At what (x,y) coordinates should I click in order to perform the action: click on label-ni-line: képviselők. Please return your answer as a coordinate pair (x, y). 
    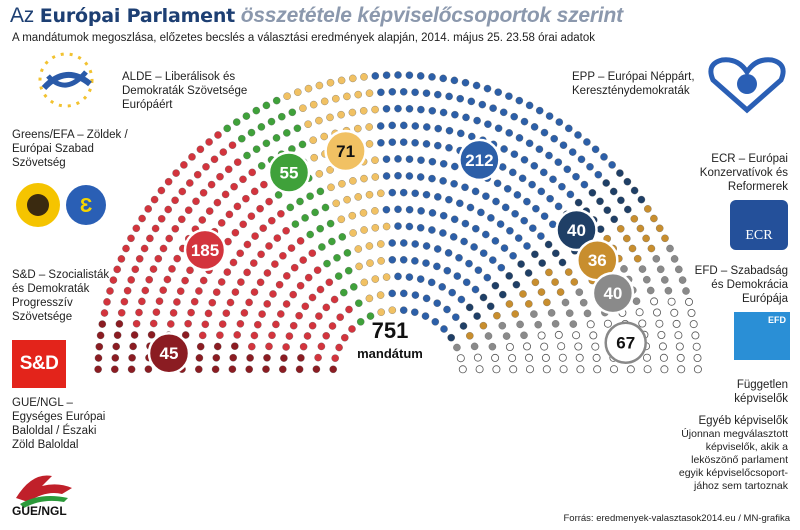
    Looking at the image, I should click on (761, 399).